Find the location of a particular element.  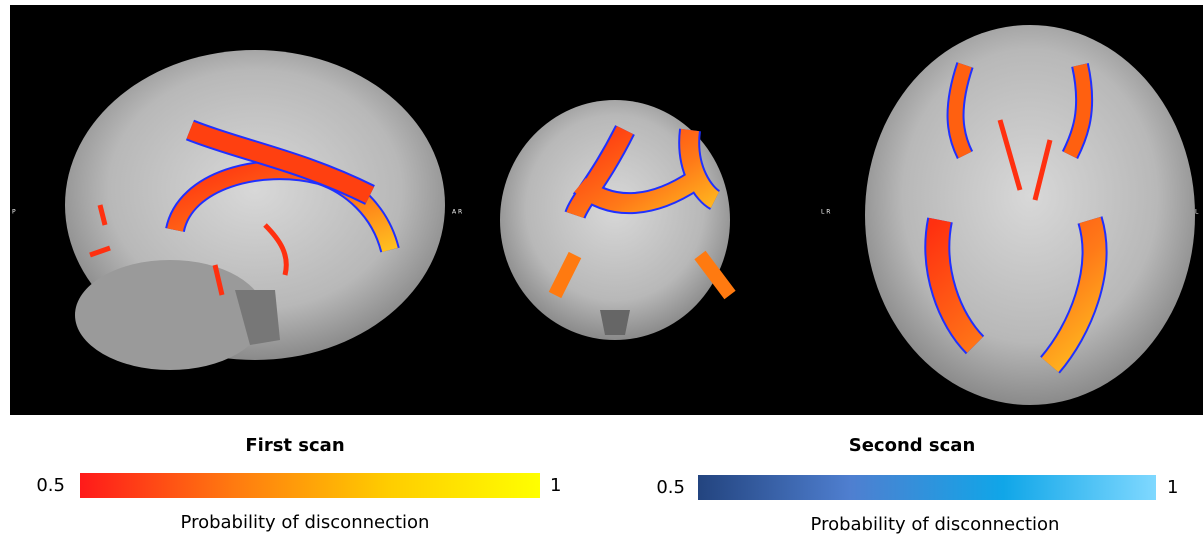

orientation-label: P is located at coordinates (14, 212).